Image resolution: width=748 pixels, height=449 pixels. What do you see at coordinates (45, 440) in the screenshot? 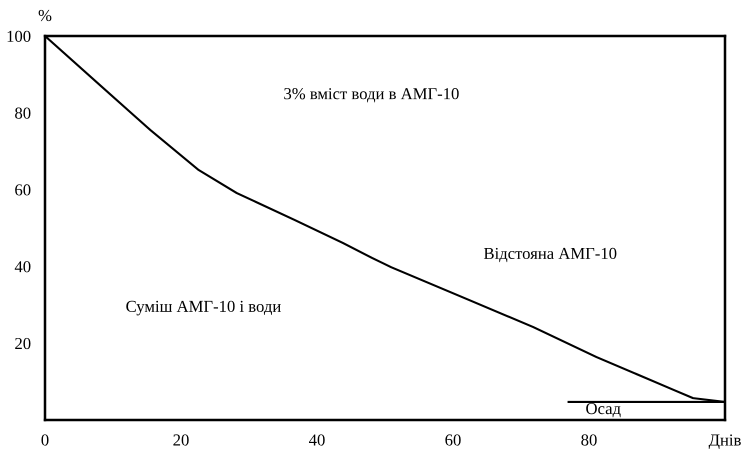
I see `x-tick-label: 0` at bounding box center [45, 440].